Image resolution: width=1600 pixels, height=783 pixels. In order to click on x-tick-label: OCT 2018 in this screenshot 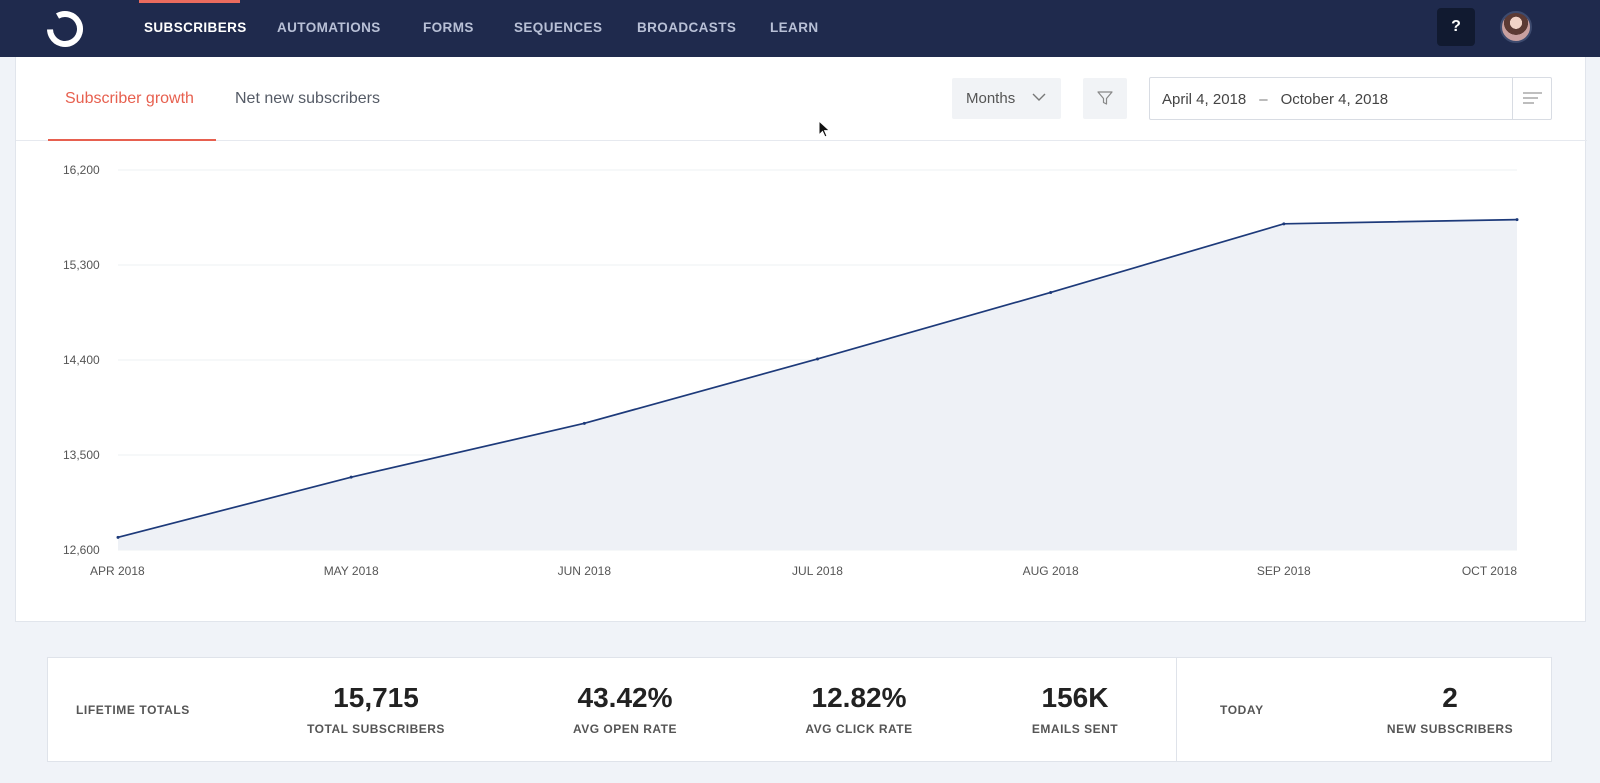, I will do `click(1489, 571)`.